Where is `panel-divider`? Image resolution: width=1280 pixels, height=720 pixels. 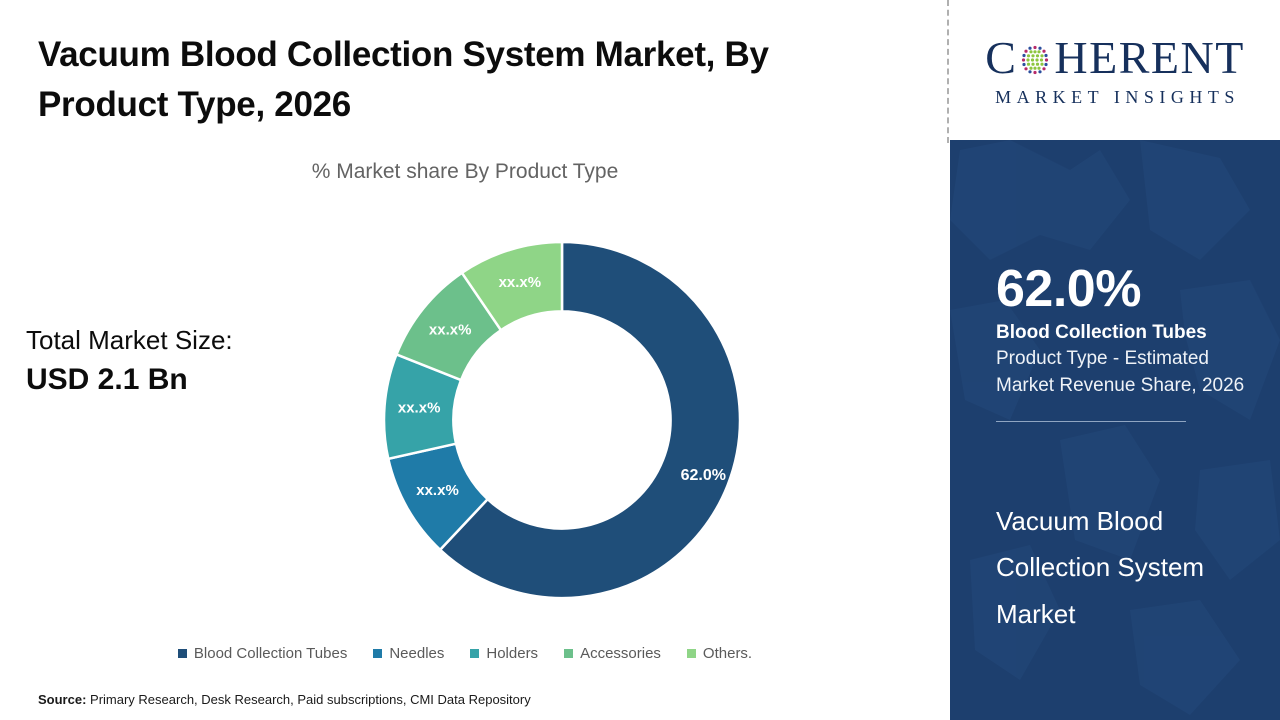 panel-divider is located at coordinates (948, 71).